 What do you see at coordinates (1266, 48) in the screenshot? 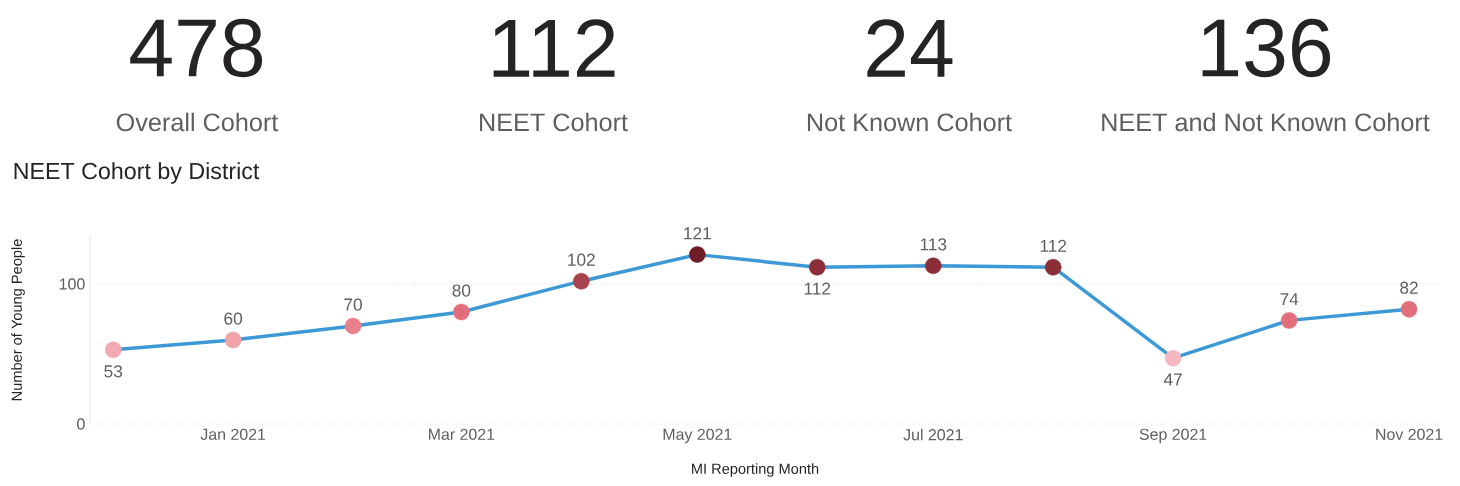
I see `text: 136` at bounding box center [1266, 48].